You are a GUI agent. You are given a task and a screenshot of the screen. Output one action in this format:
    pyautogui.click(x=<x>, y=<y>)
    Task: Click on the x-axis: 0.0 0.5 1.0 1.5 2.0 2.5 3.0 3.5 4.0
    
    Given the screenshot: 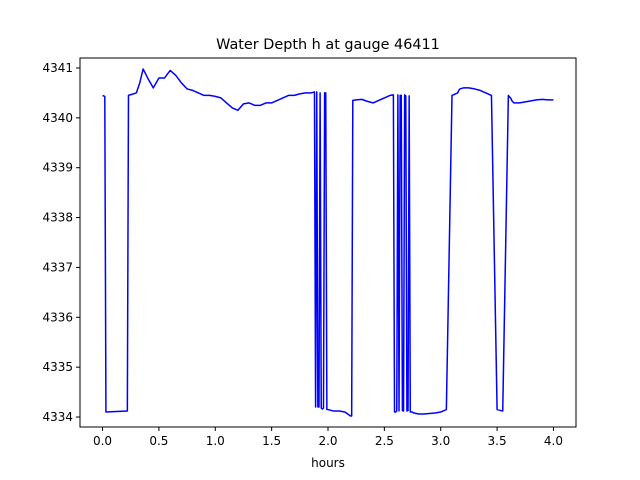 What is the action you would take?
    pyautogui.click(x=328, y=437)
    